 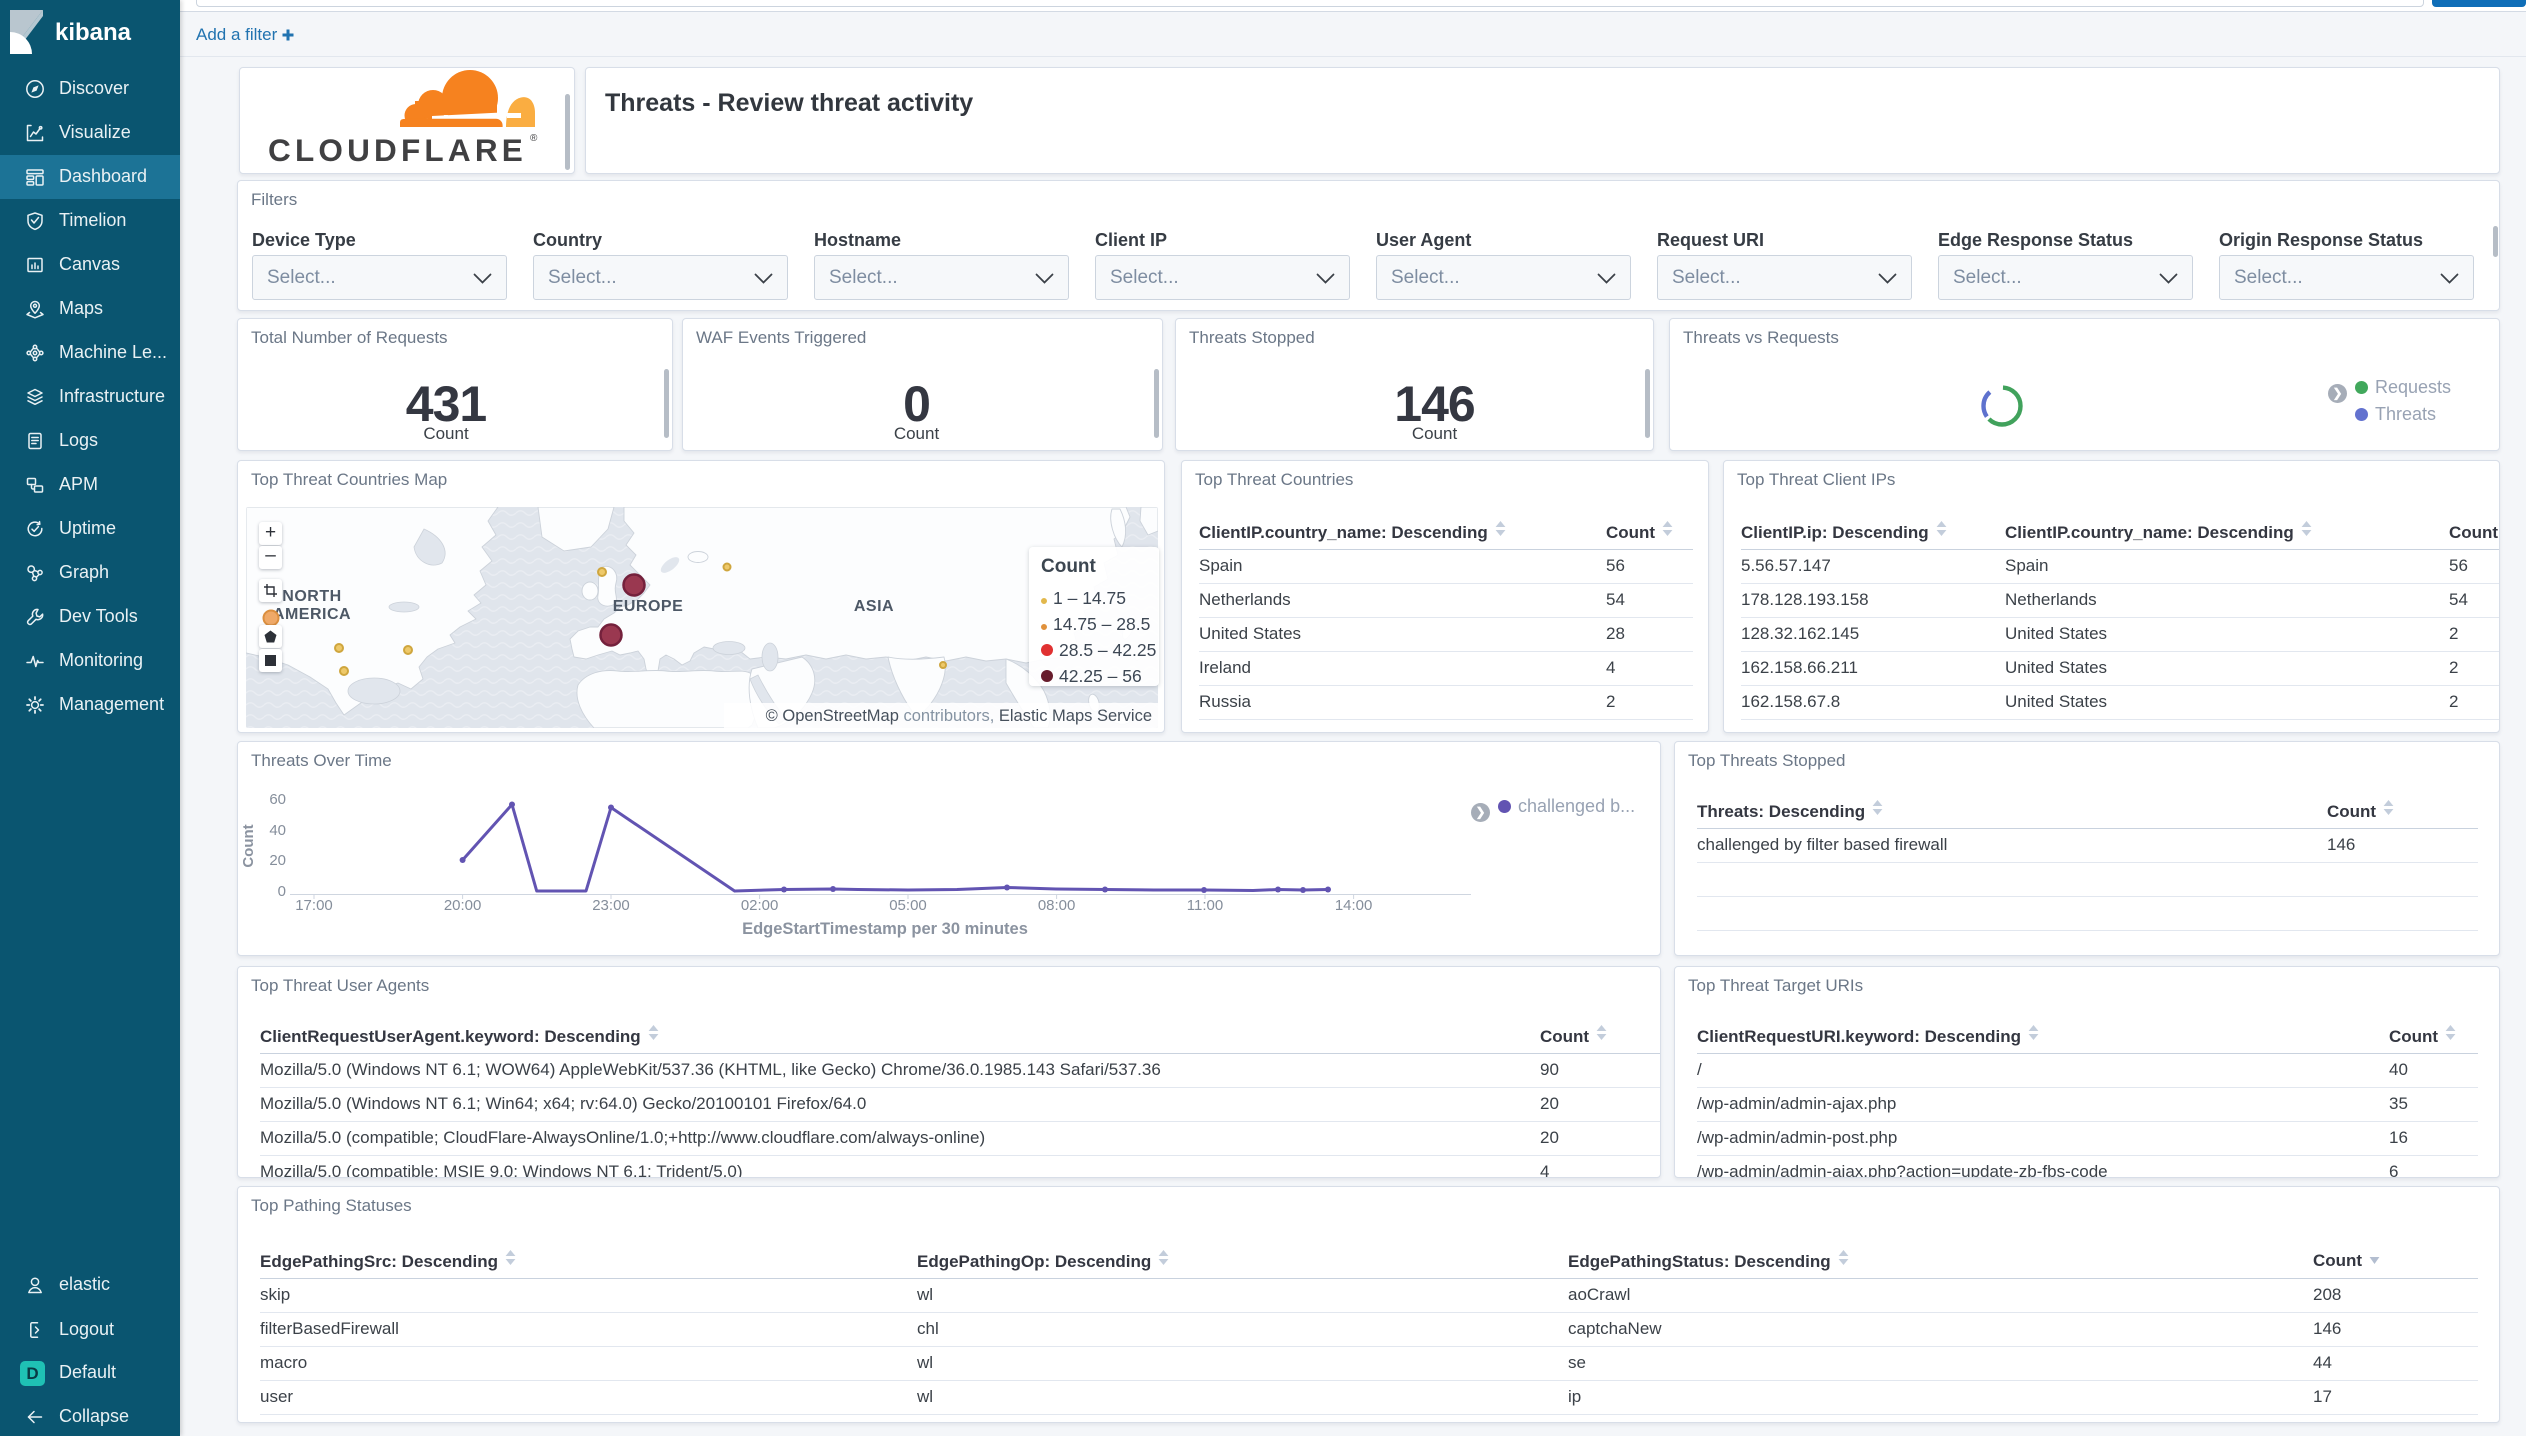 I want to click on svg-text: 40, so click(x=277, y=830).